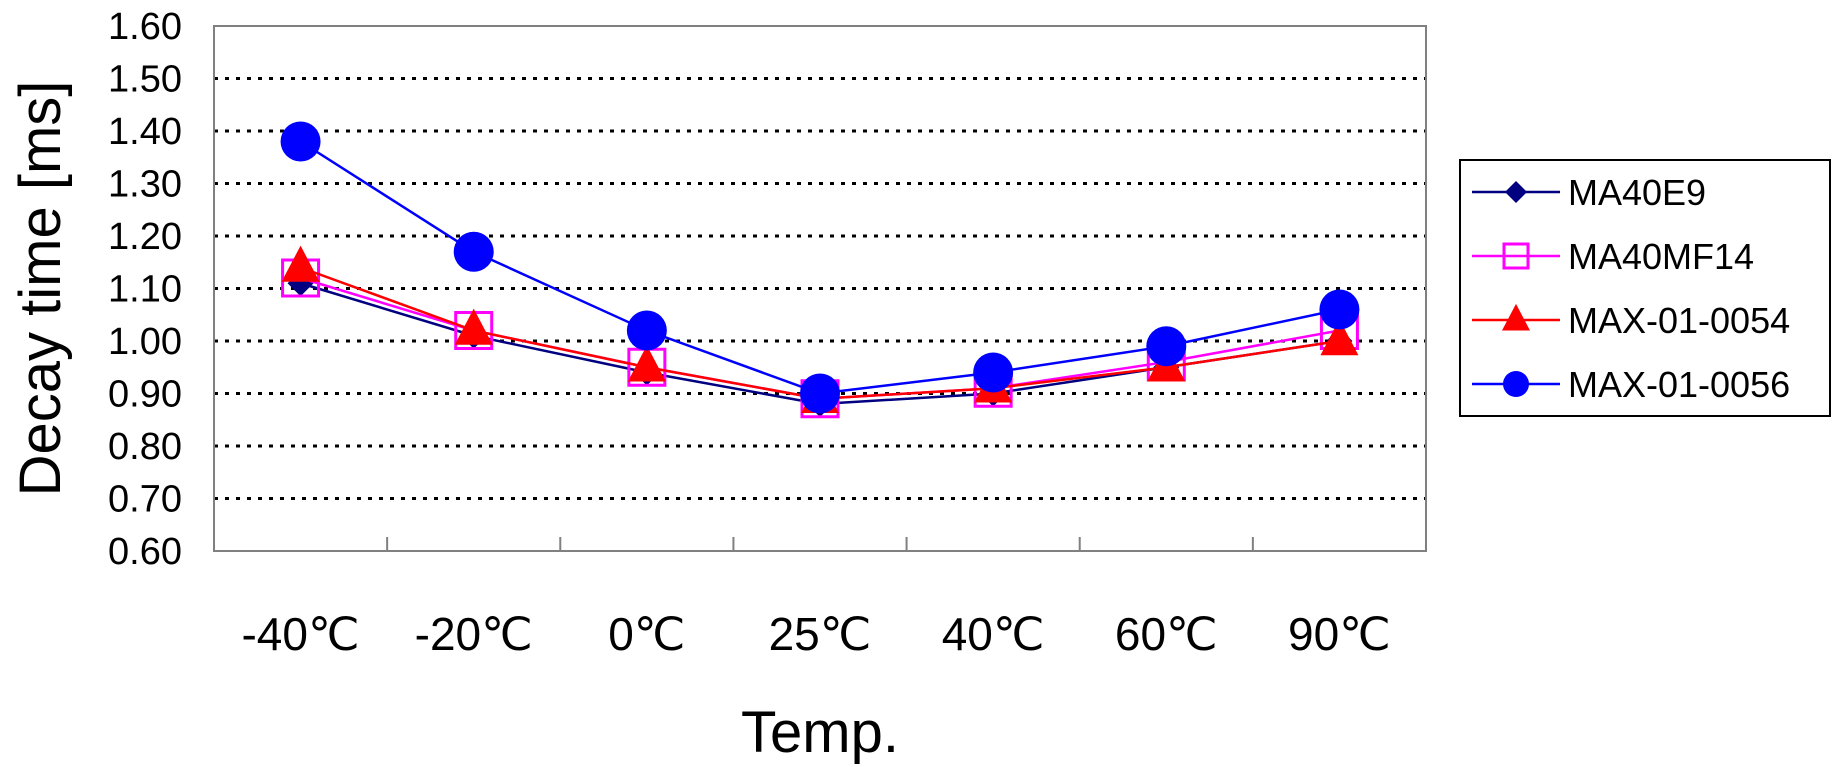  I want to click on legend-item: MAX-01-0054, so click(1631, 320).